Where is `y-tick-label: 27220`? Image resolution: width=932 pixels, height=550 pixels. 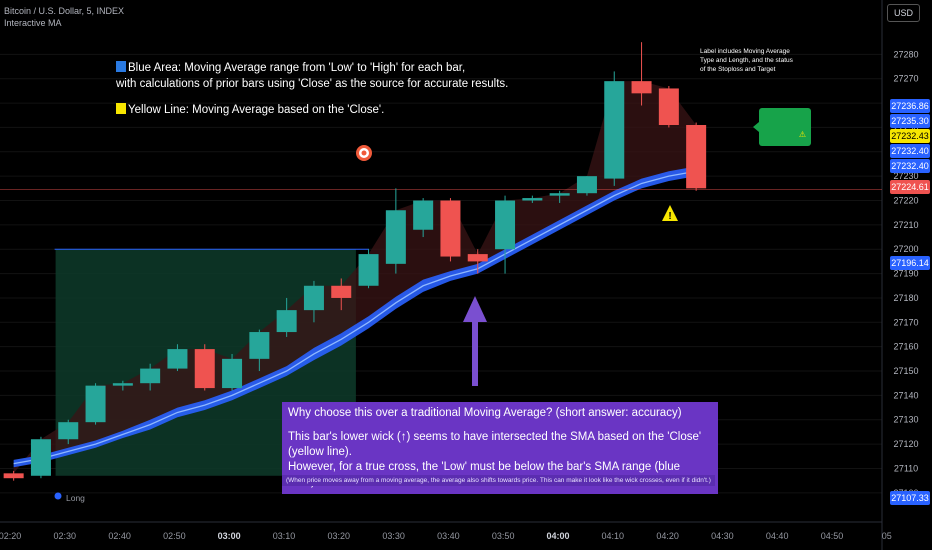
y-tick-label: 27220 is located at coordinates (905, 201).